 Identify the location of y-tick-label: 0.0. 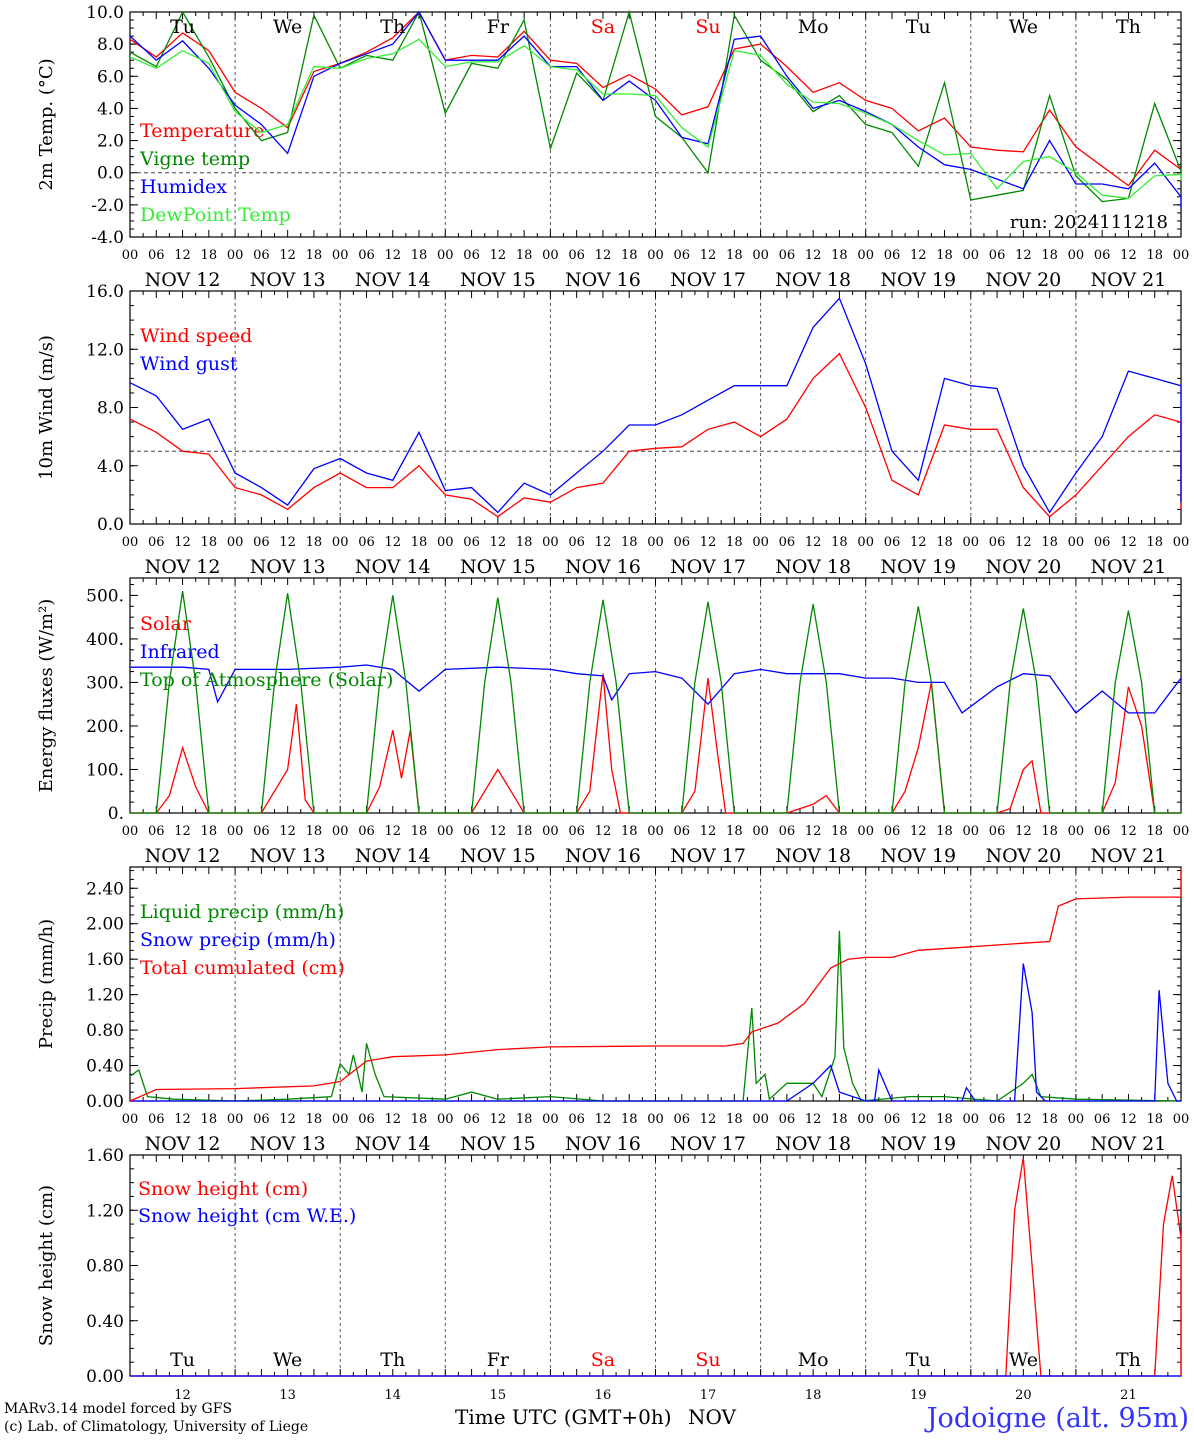
(110, 174).